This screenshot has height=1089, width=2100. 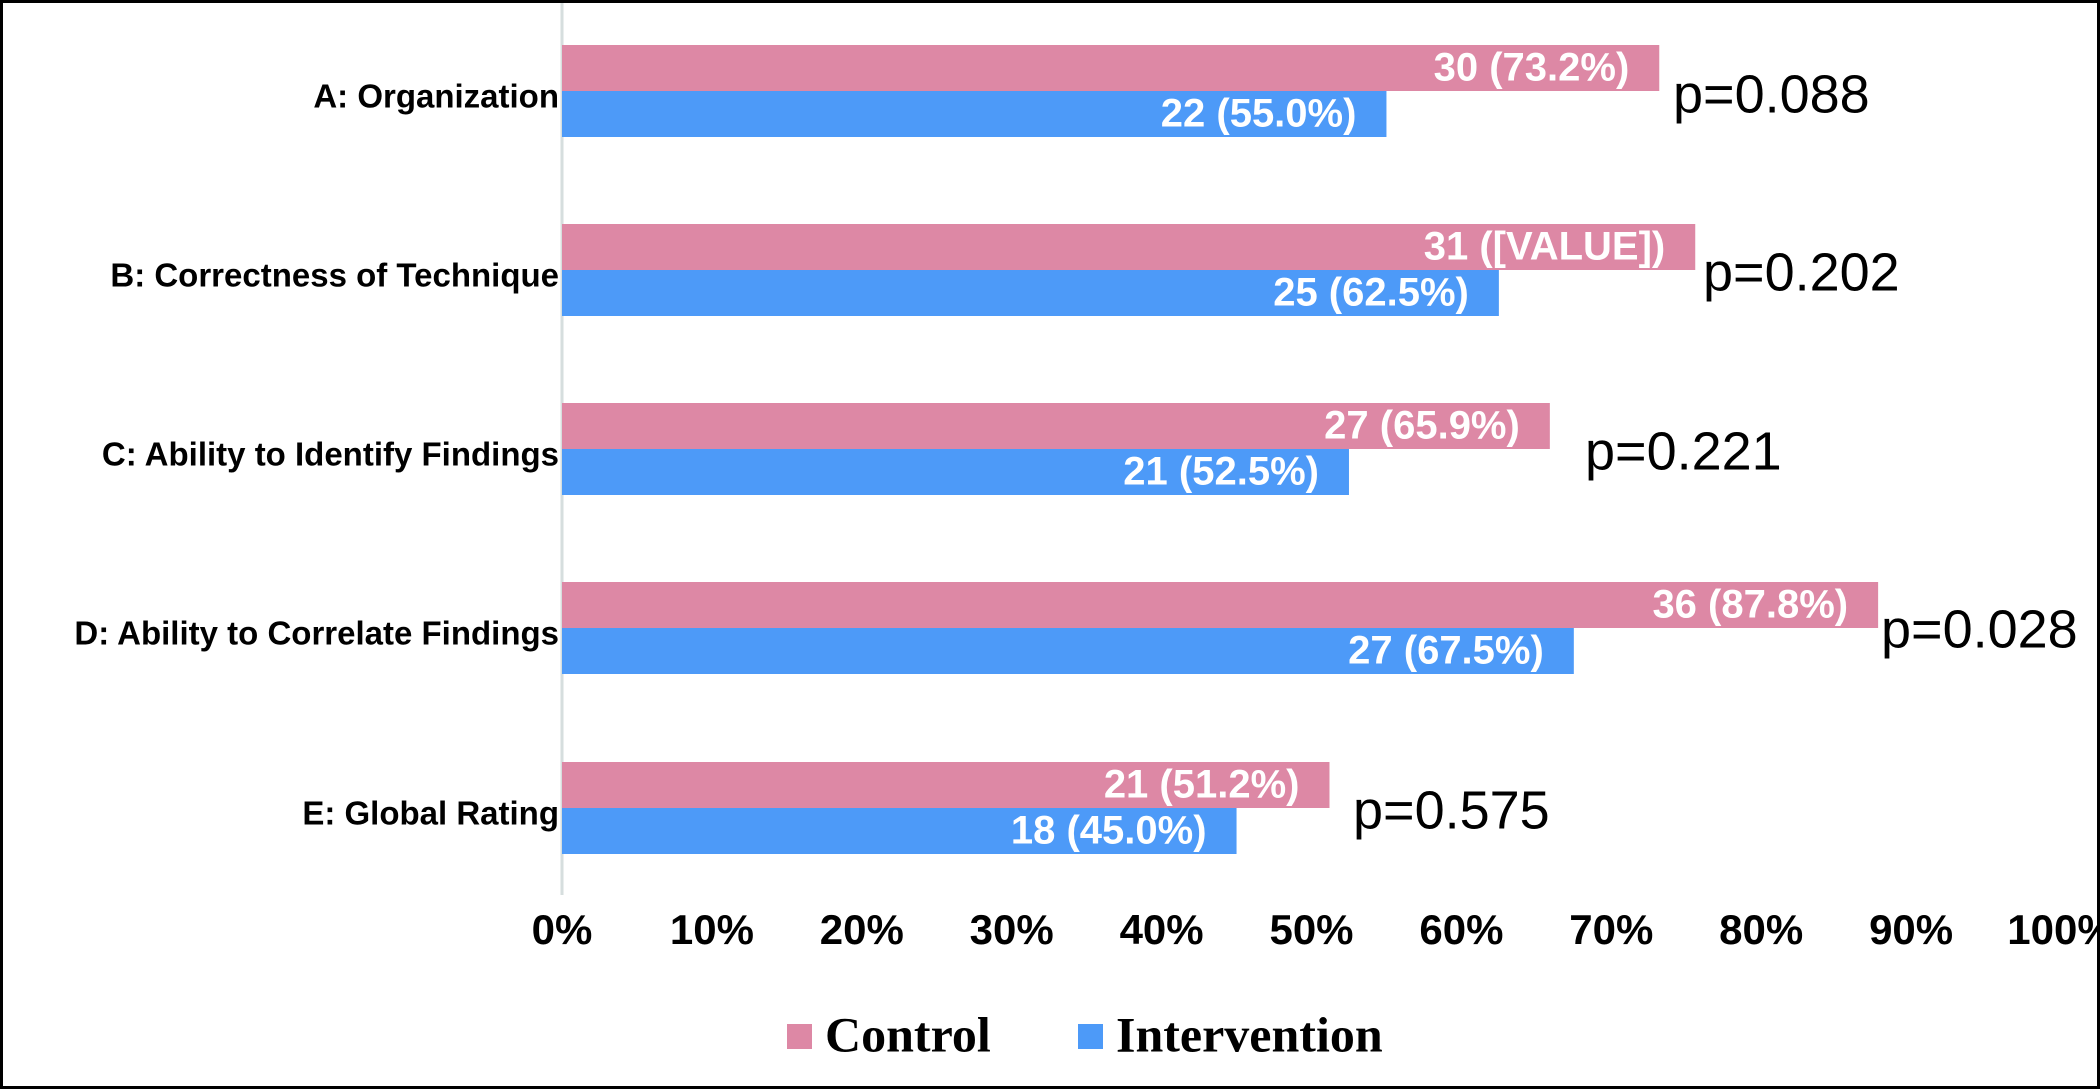 What do you see at coordinates (436, 96) in the screenshot?
I see `category-label: A: Organization` at bounding box center [436, 96].